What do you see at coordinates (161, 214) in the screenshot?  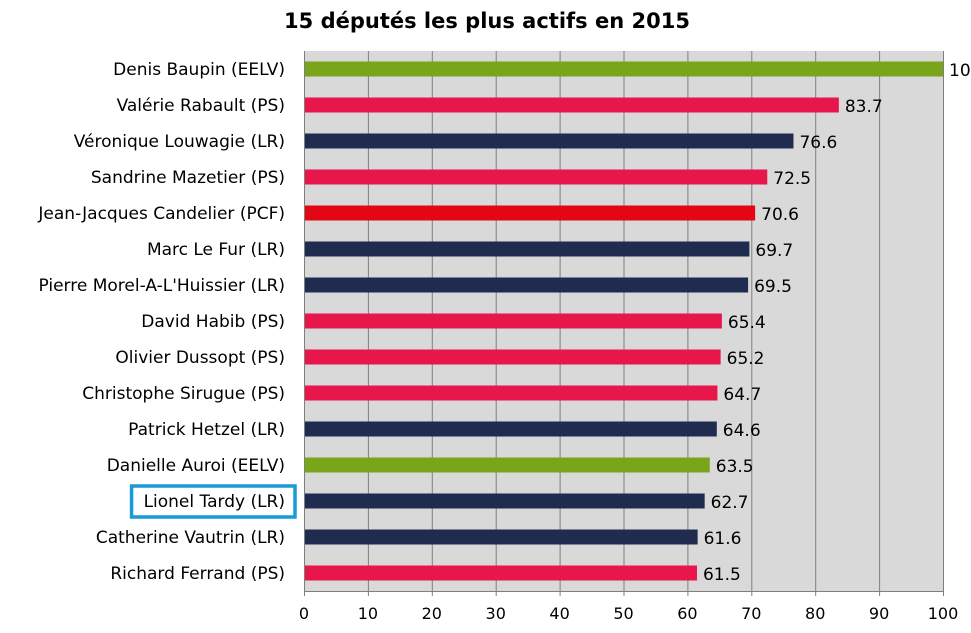 I see `category-label: Jean-Jacques Candelier (PCF)` at bounding box center [161, 214].